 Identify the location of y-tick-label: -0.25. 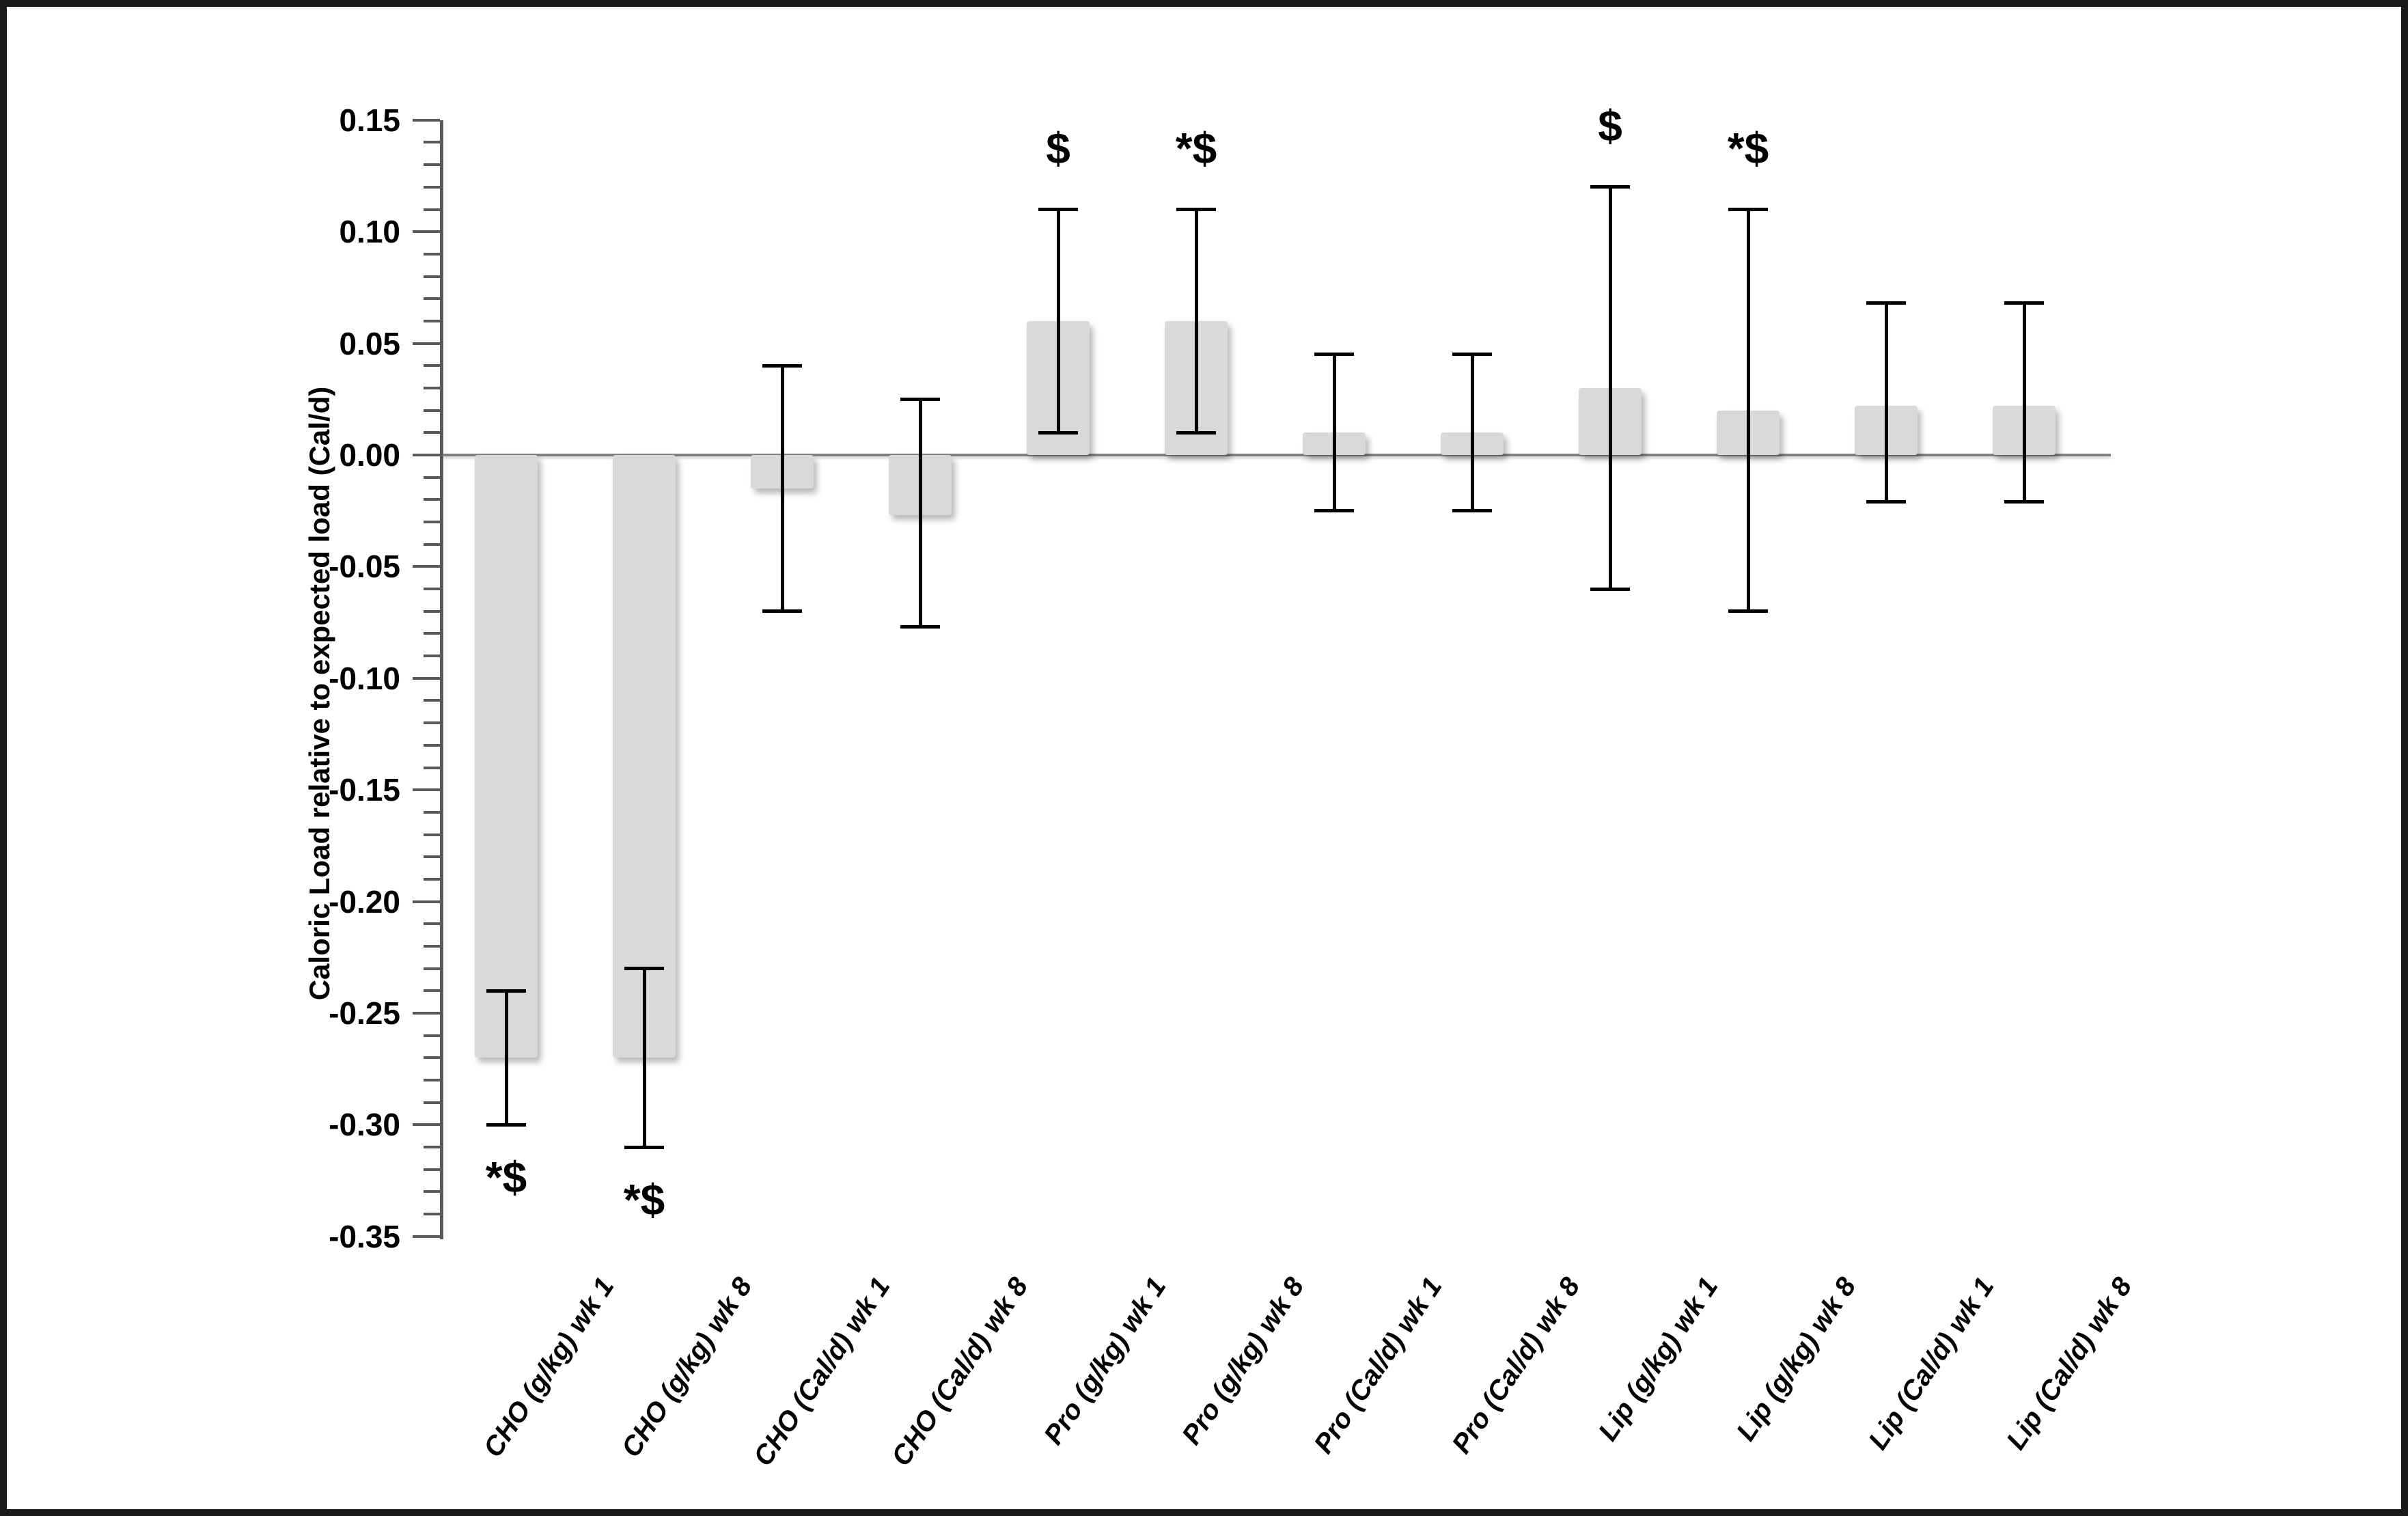
(364, 1013).